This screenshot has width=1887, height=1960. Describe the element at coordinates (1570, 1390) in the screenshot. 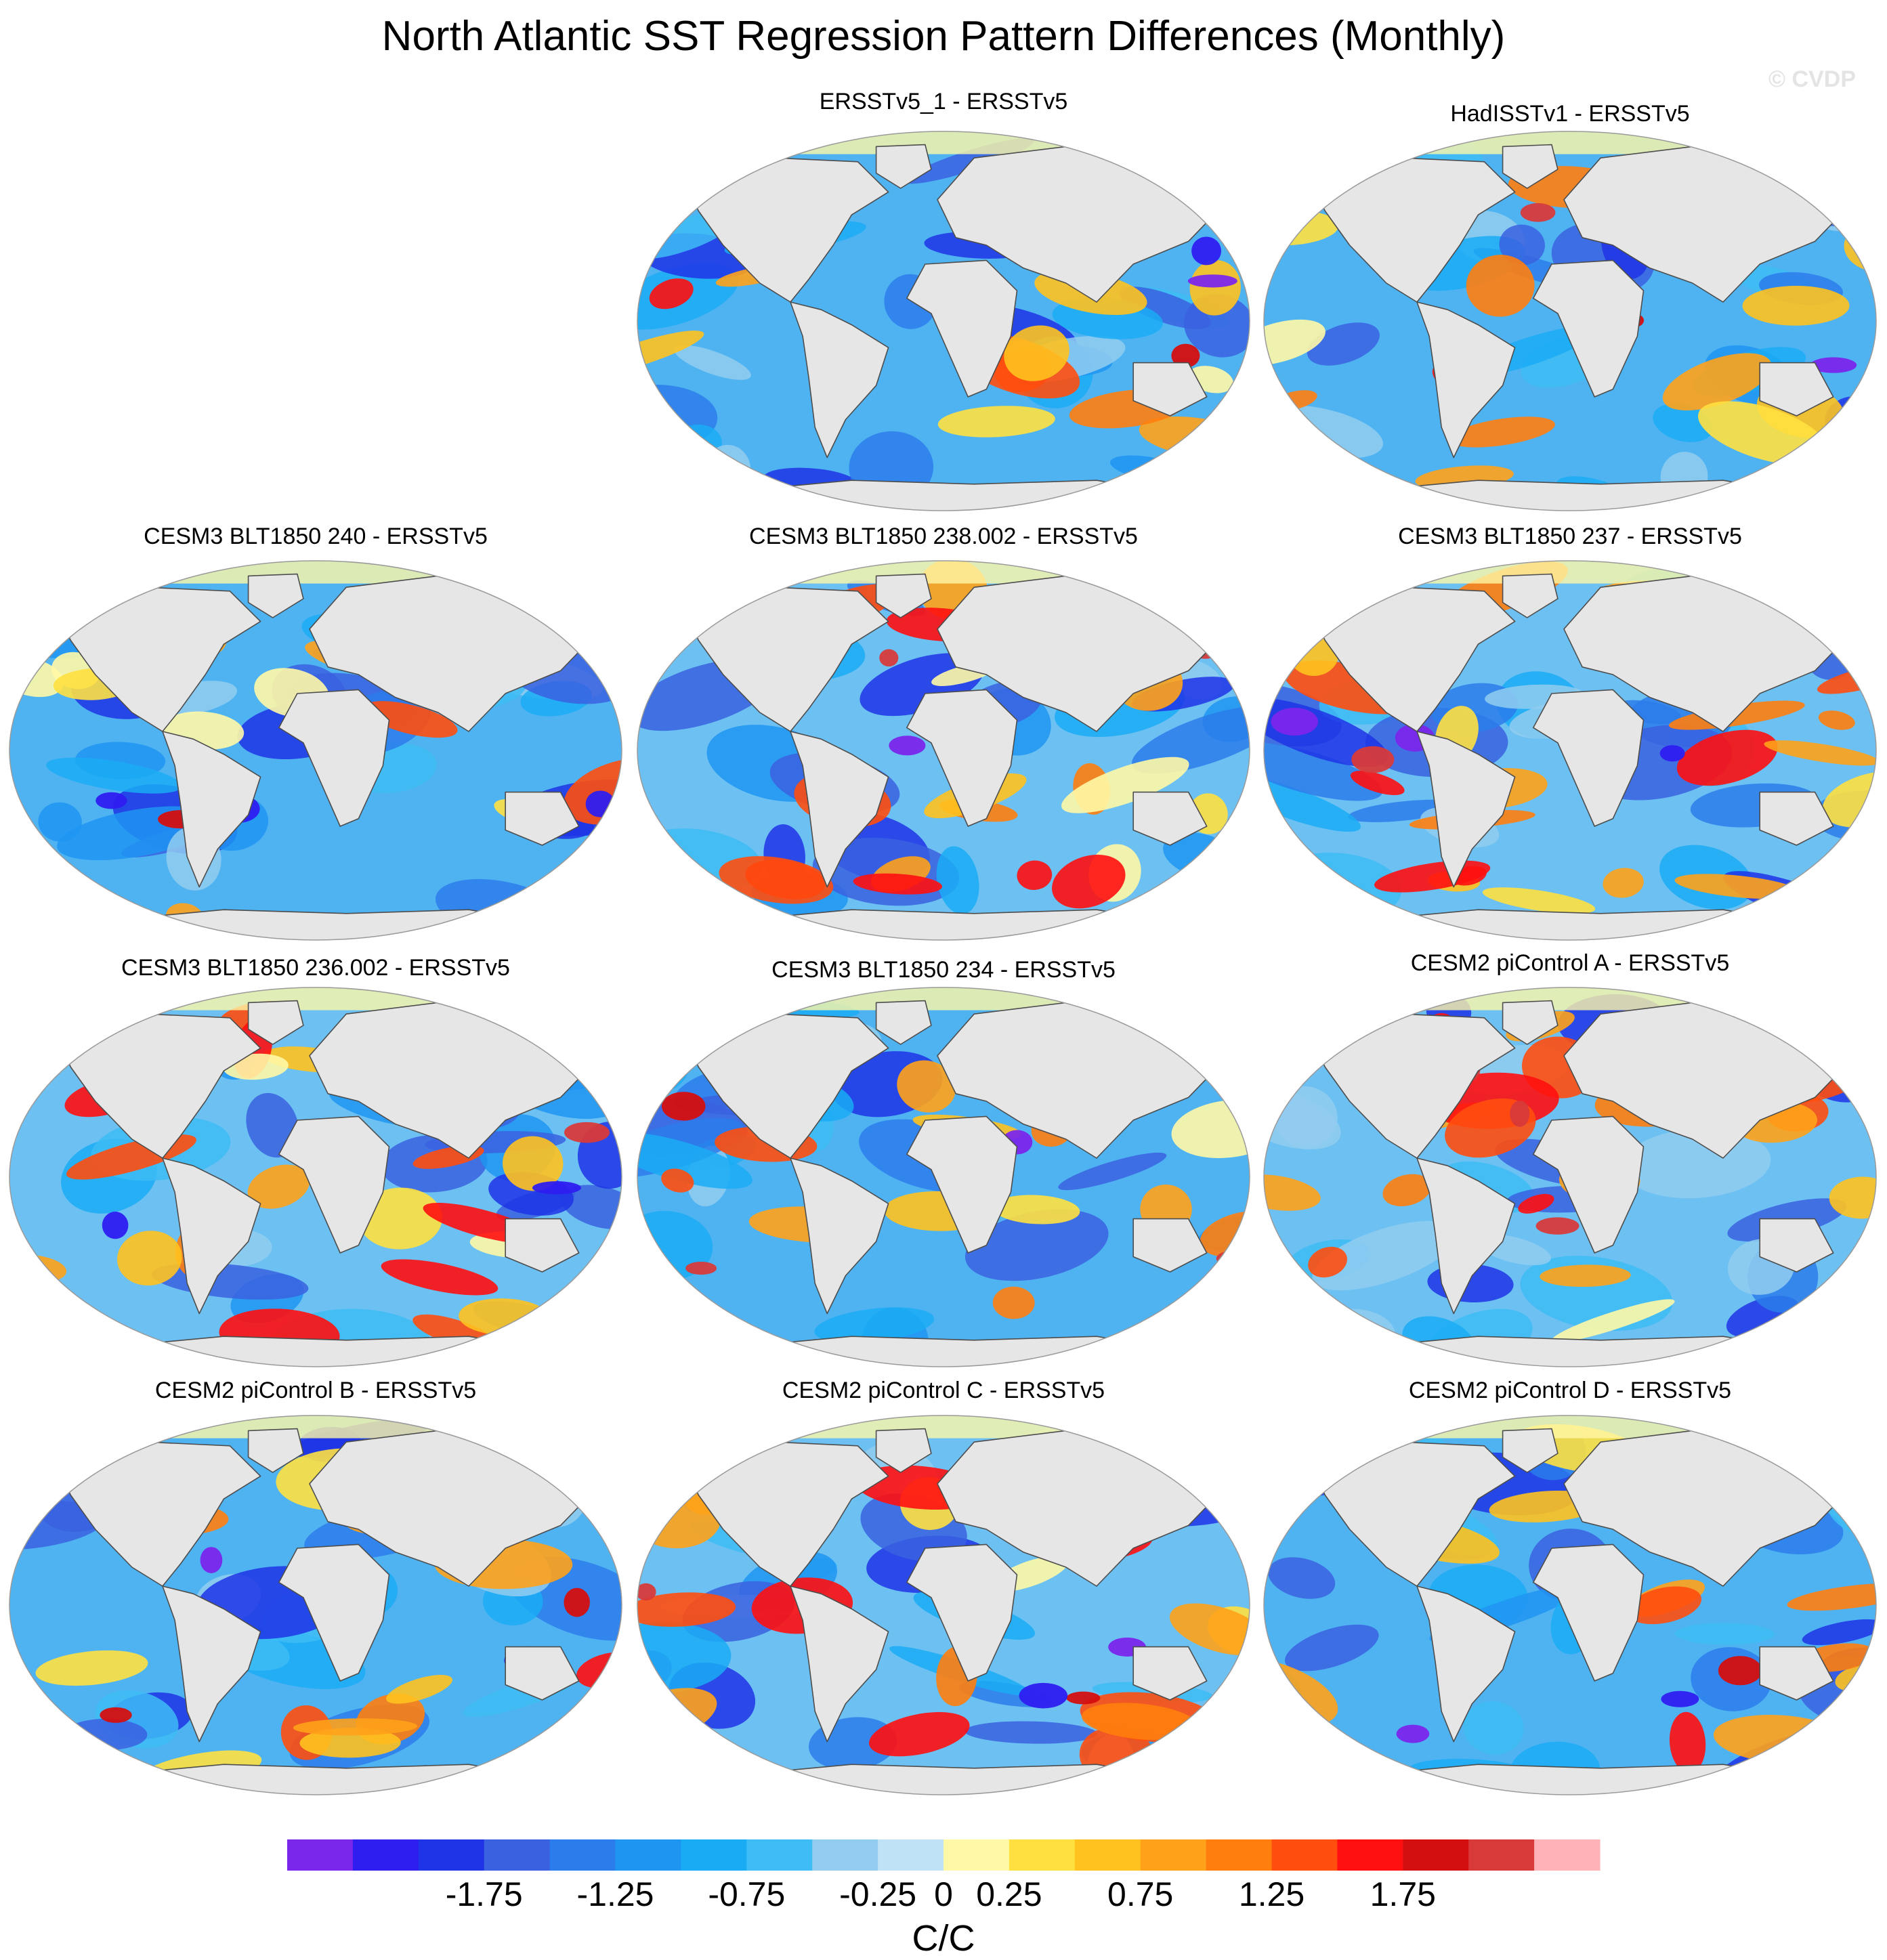

I see `panel-title-p11: CESM2 piControl D - ERSSTv5` at that location.